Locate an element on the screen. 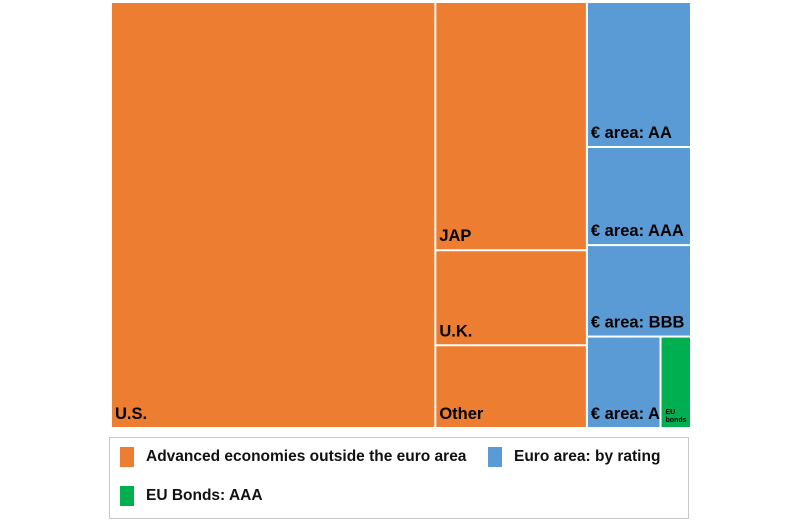 The height and width of the screenshot is (529, 800). tile-jap-label: JAP is located at coordinates (455, 236).